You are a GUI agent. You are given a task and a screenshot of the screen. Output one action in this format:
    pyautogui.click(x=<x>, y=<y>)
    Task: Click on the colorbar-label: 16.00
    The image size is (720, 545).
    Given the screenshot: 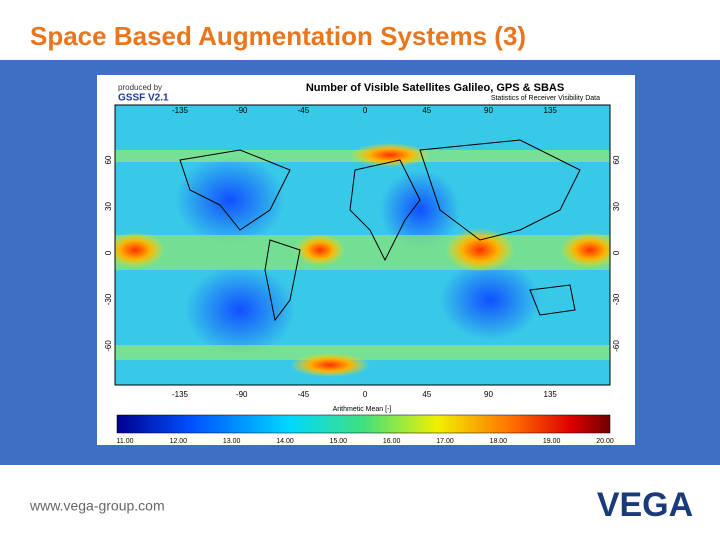 What is the action you would take?
    pyautogui.click(x=392, y=441)
    